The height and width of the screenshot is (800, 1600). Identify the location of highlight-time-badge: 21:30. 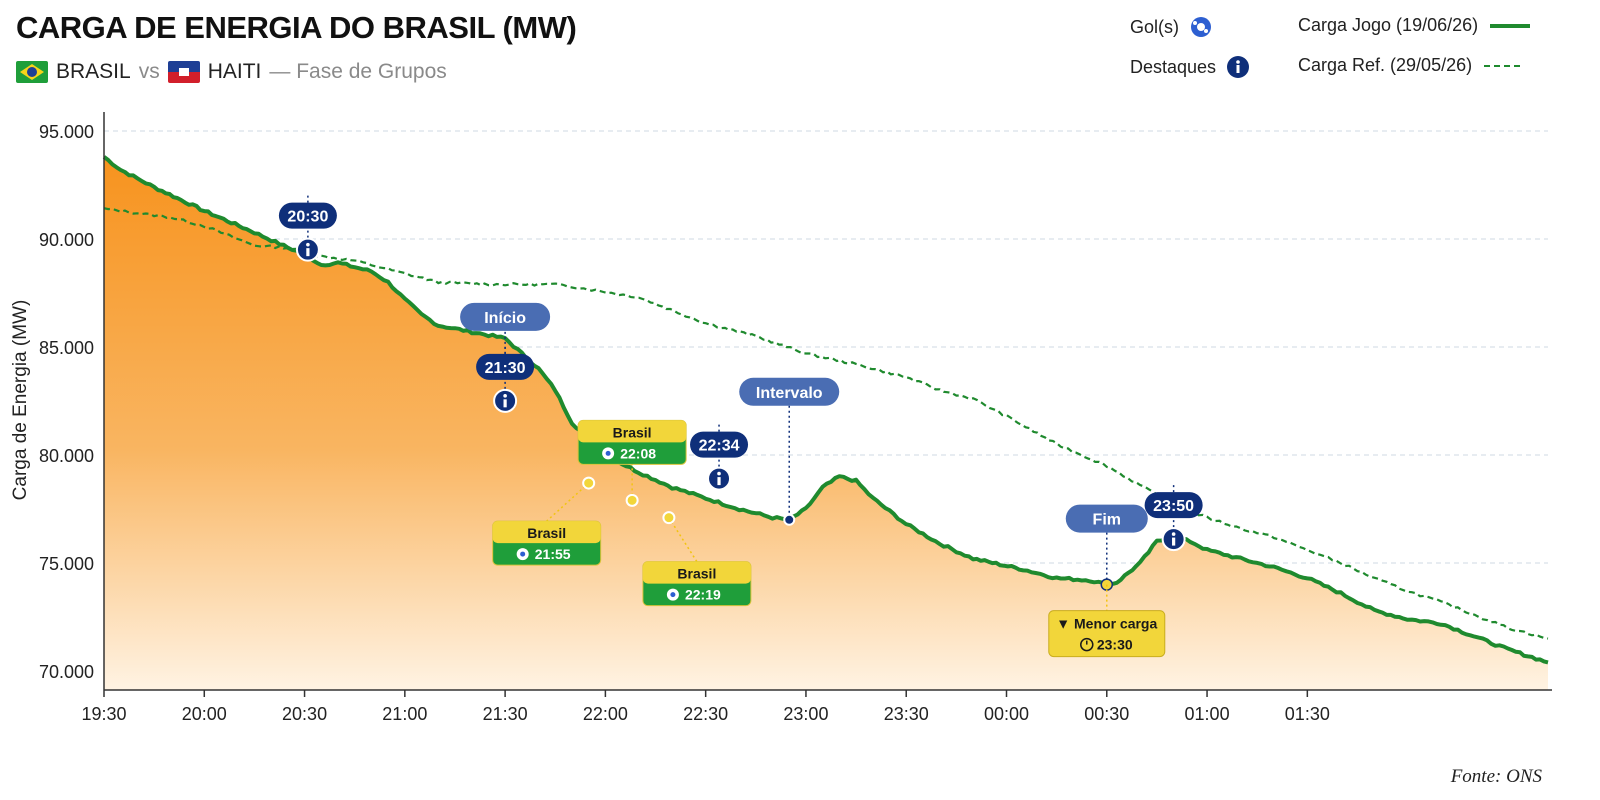
(505, 366).